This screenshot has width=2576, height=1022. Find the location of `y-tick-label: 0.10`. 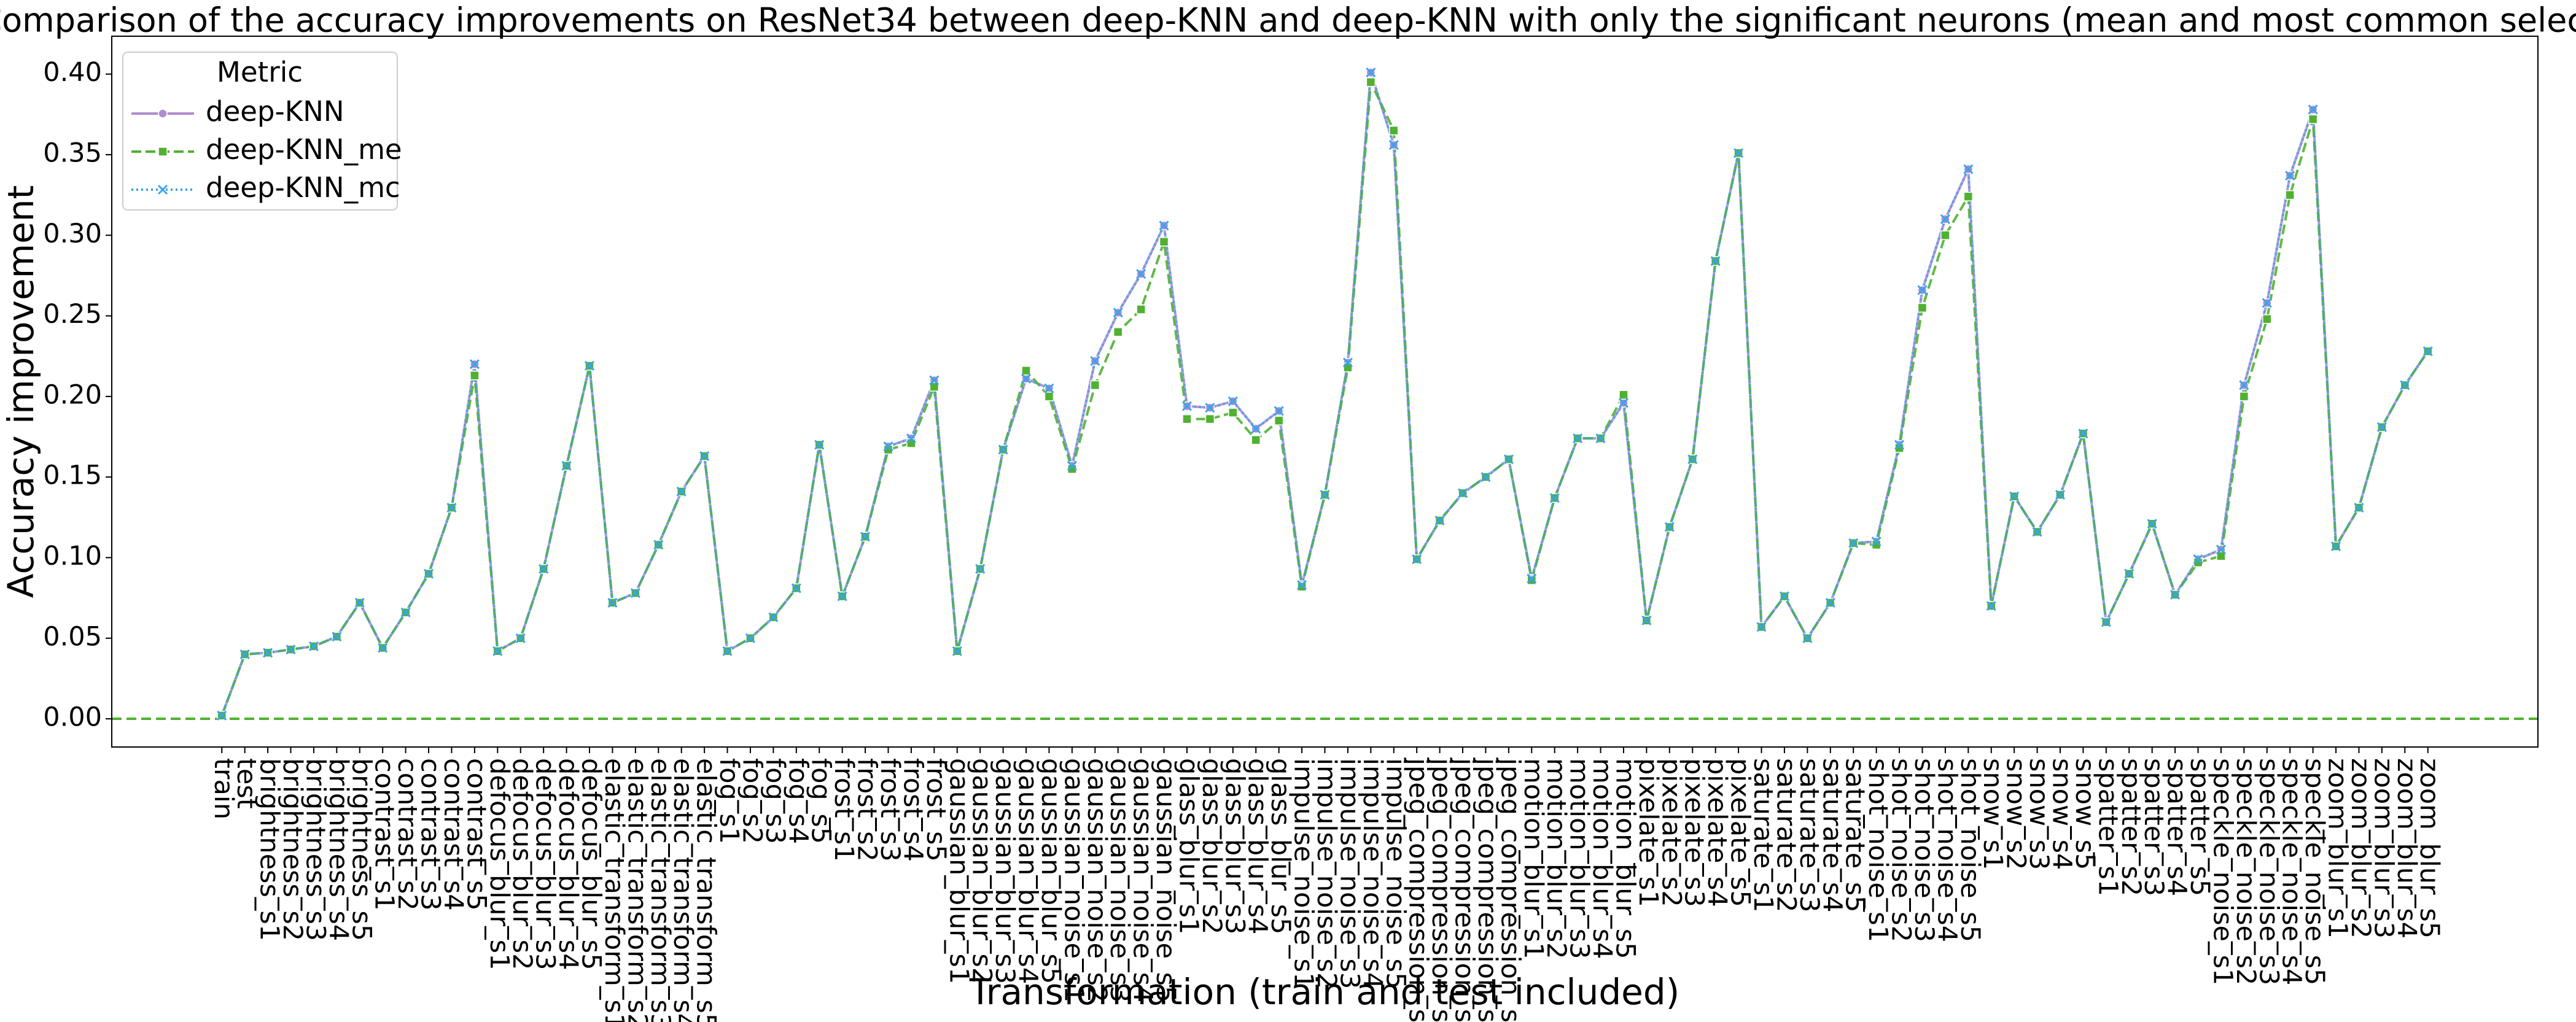

y-tick-label: 0.10 is located at coordinates (72, 556).